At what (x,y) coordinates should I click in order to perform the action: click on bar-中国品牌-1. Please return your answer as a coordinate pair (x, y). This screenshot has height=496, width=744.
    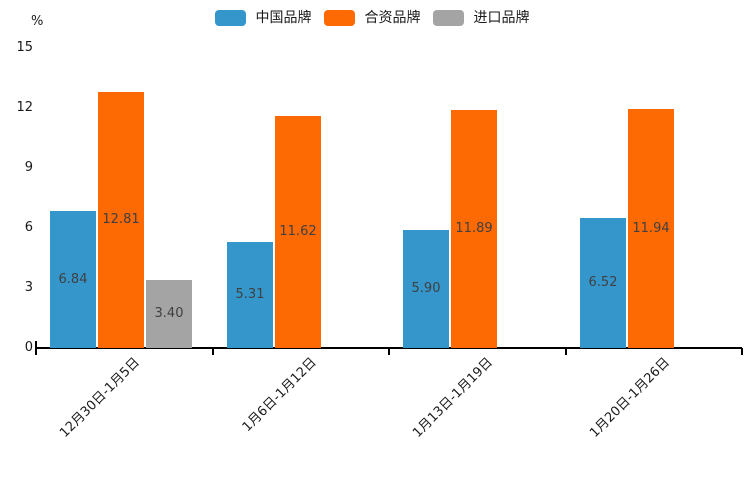
    Looking at the image, I should click on (250, 295).